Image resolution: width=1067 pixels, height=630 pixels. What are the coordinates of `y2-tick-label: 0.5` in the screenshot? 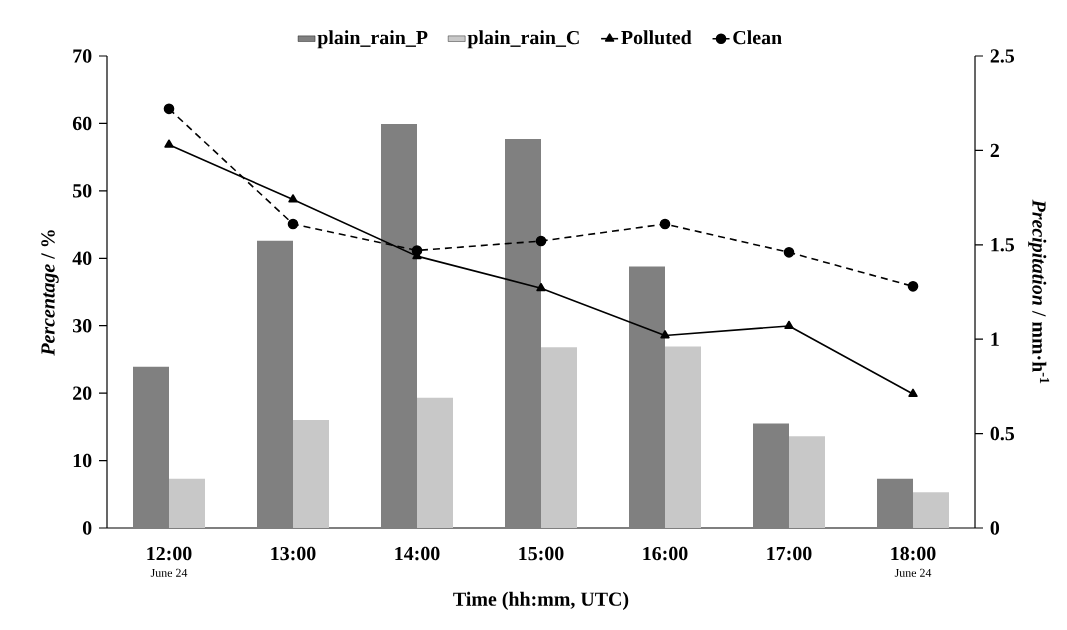 It's located at (1002, 433).